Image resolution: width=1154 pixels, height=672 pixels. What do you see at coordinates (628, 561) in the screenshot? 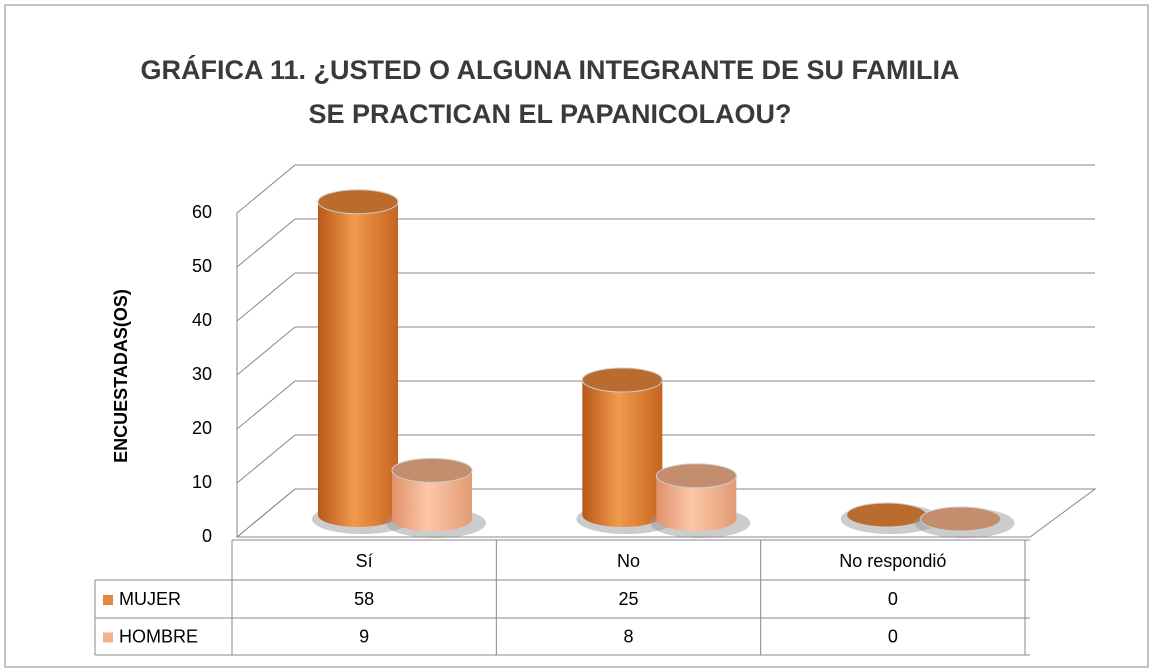
I see `x-tick-label: No` at bounding box center [628, 561].